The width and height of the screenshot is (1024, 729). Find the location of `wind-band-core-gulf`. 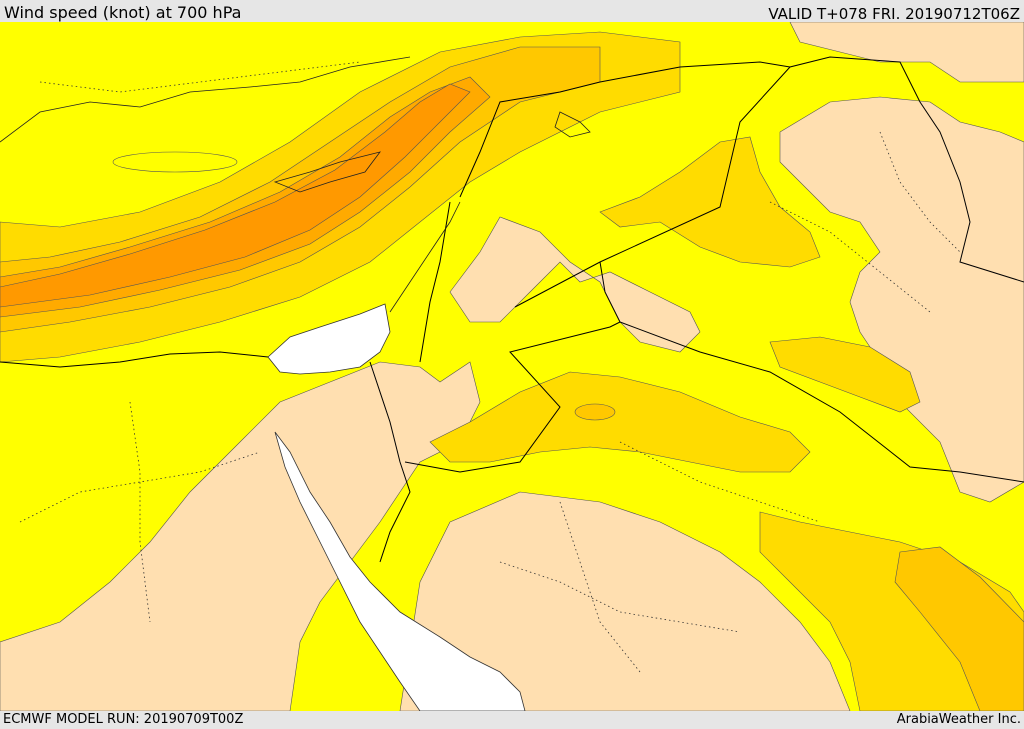

wind-band-core-gulf is located at coordinates (959, 628).